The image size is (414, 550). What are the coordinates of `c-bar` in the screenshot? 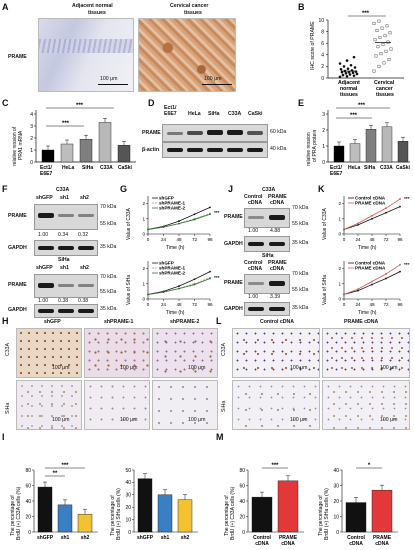 It's located at (86, 151).